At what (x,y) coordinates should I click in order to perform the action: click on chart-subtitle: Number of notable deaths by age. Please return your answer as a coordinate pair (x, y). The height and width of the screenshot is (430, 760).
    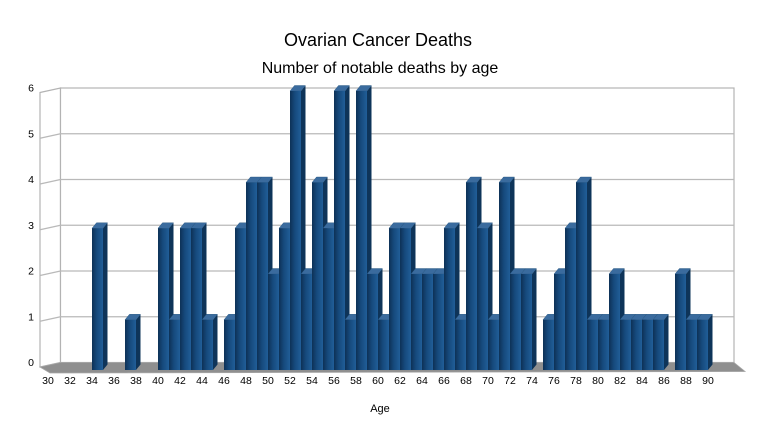
    Looking at the image, I should click on (380, 68).